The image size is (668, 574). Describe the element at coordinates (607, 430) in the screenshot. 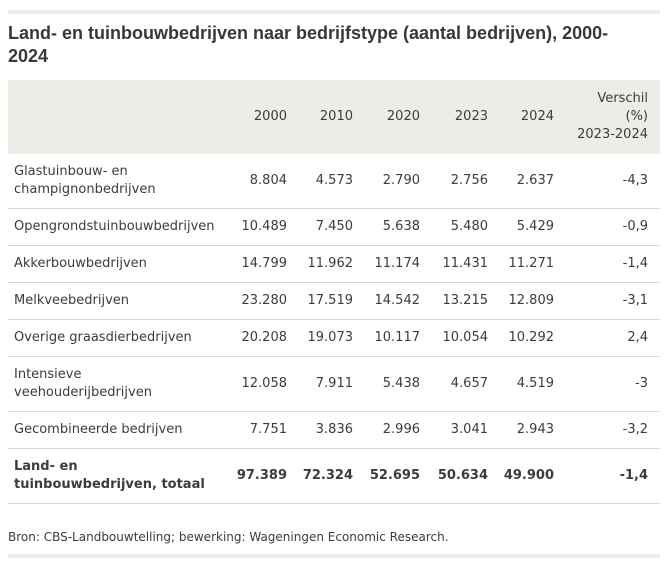

I see `value-cell-diff: -3,2` at that location.